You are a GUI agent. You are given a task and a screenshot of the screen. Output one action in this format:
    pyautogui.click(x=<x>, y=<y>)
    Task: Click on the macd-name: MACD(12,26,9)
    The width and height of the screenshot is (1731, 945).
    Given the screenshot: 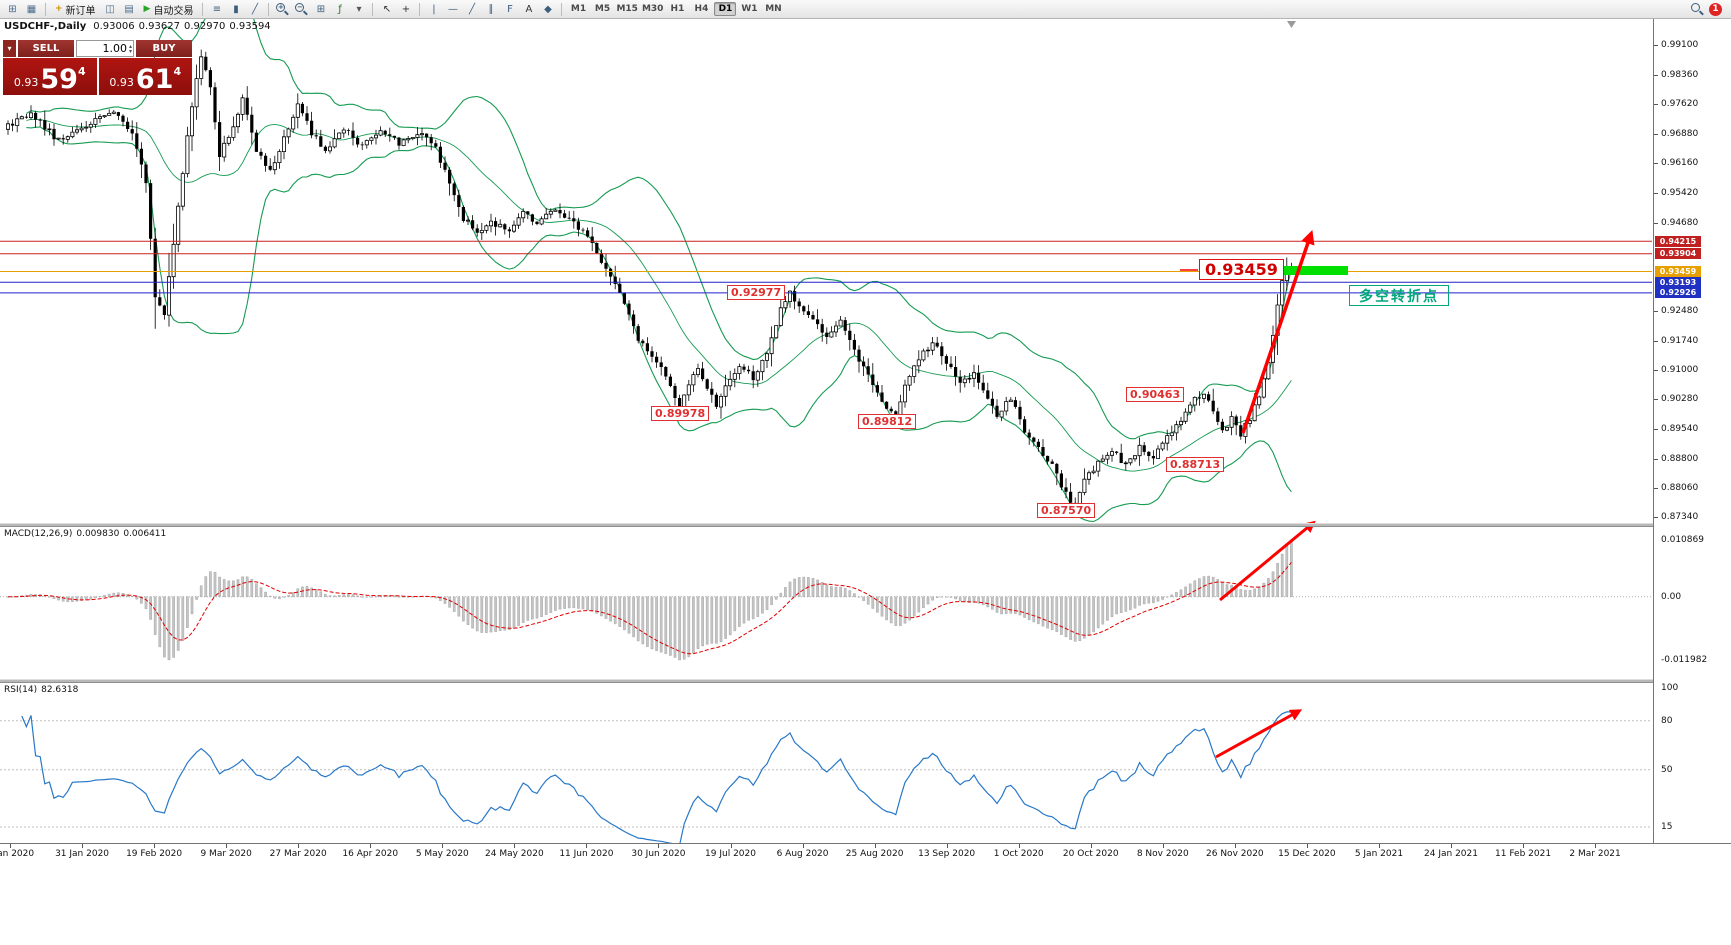 What is the action you would take?
    pyautogui.click(x=38, y=534)
    